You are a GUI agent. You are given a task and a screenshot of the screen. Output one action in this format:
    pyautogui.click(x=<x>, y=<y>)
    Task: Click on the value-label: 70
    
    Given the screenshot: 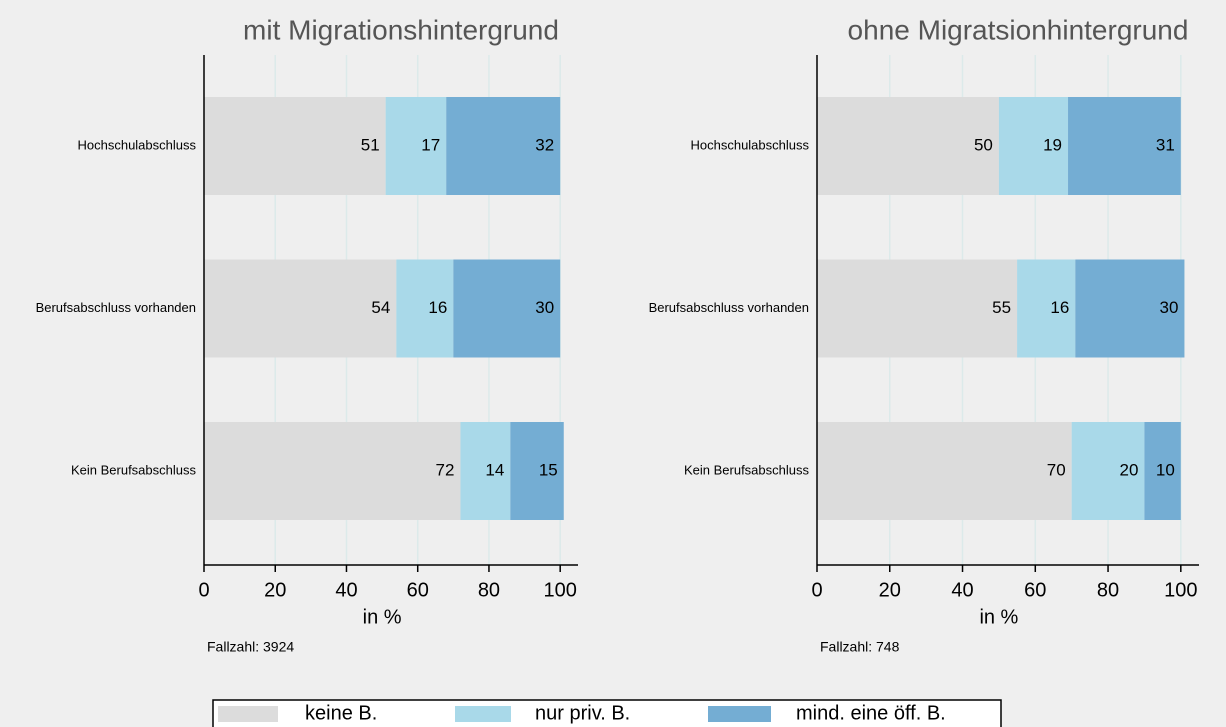 What is the action you would take?
    pyautogui.click(x=1056, y=469)
    